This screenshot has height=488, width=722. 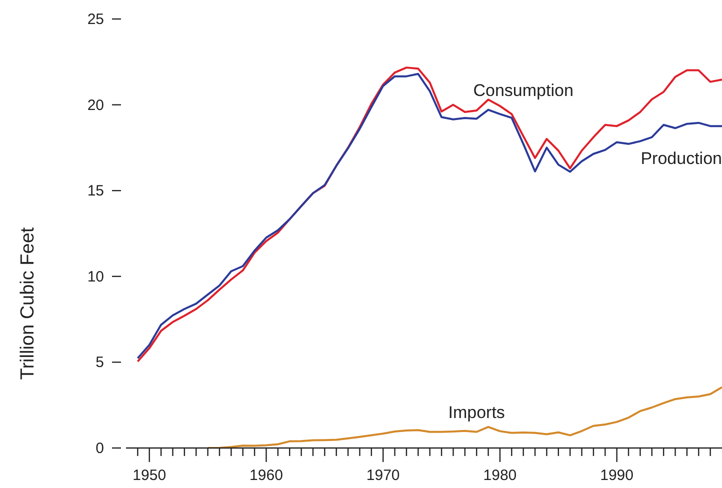 I want to click on y-tick-label: 10, so click(x=95, y=277).